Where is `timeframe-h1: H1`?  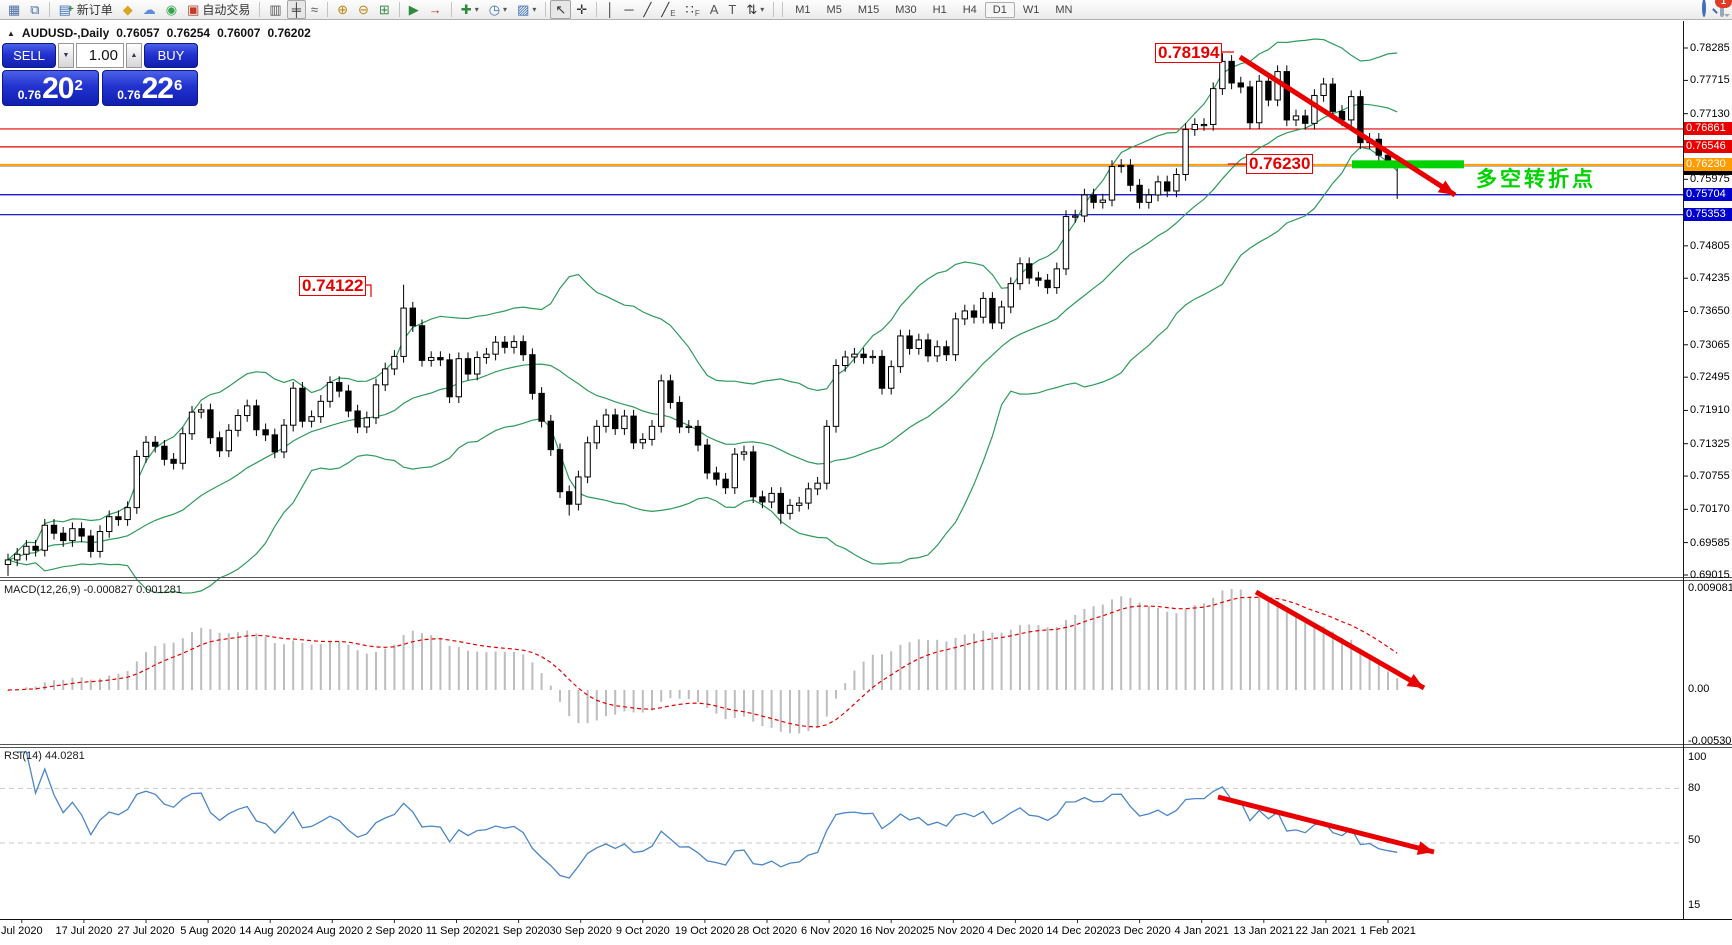 timeframe-h1: H1 is located at coordinates (939, 9).